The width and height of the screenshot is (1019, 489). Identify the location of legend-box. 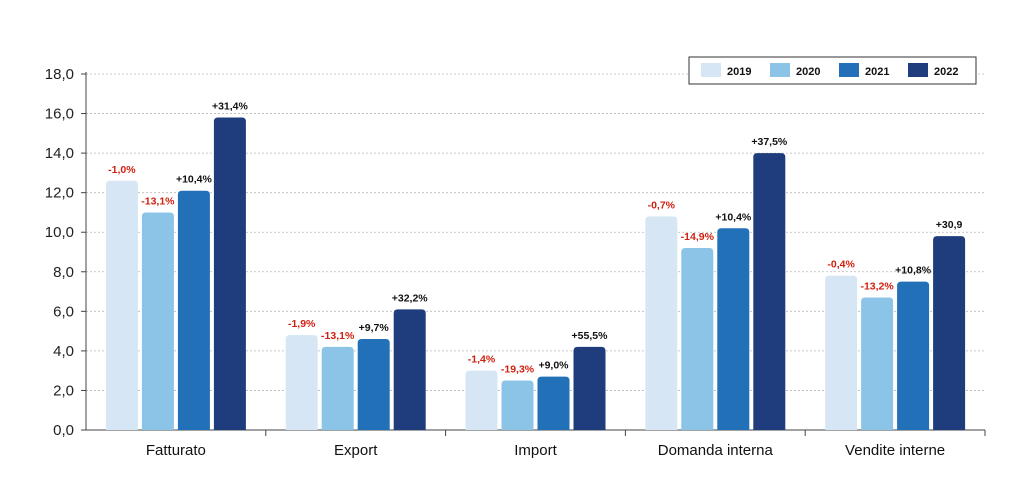
(832, 70).